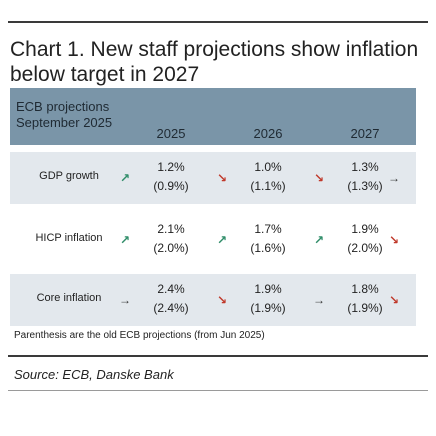 The image size is (436, 436). What do you see at coordinates (171, 289) in the screenshot?
I see `new-projection-value: 2.4%` at bounding box center [171, 289].